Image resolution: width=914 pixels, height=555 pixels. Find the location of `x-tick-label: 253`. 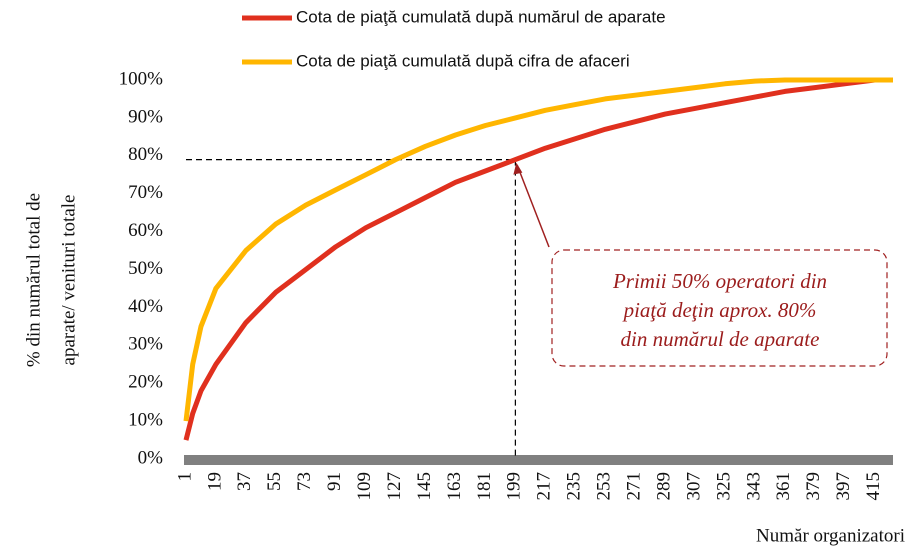

x-tick-label: 253 is located at coordinates (604, 486).